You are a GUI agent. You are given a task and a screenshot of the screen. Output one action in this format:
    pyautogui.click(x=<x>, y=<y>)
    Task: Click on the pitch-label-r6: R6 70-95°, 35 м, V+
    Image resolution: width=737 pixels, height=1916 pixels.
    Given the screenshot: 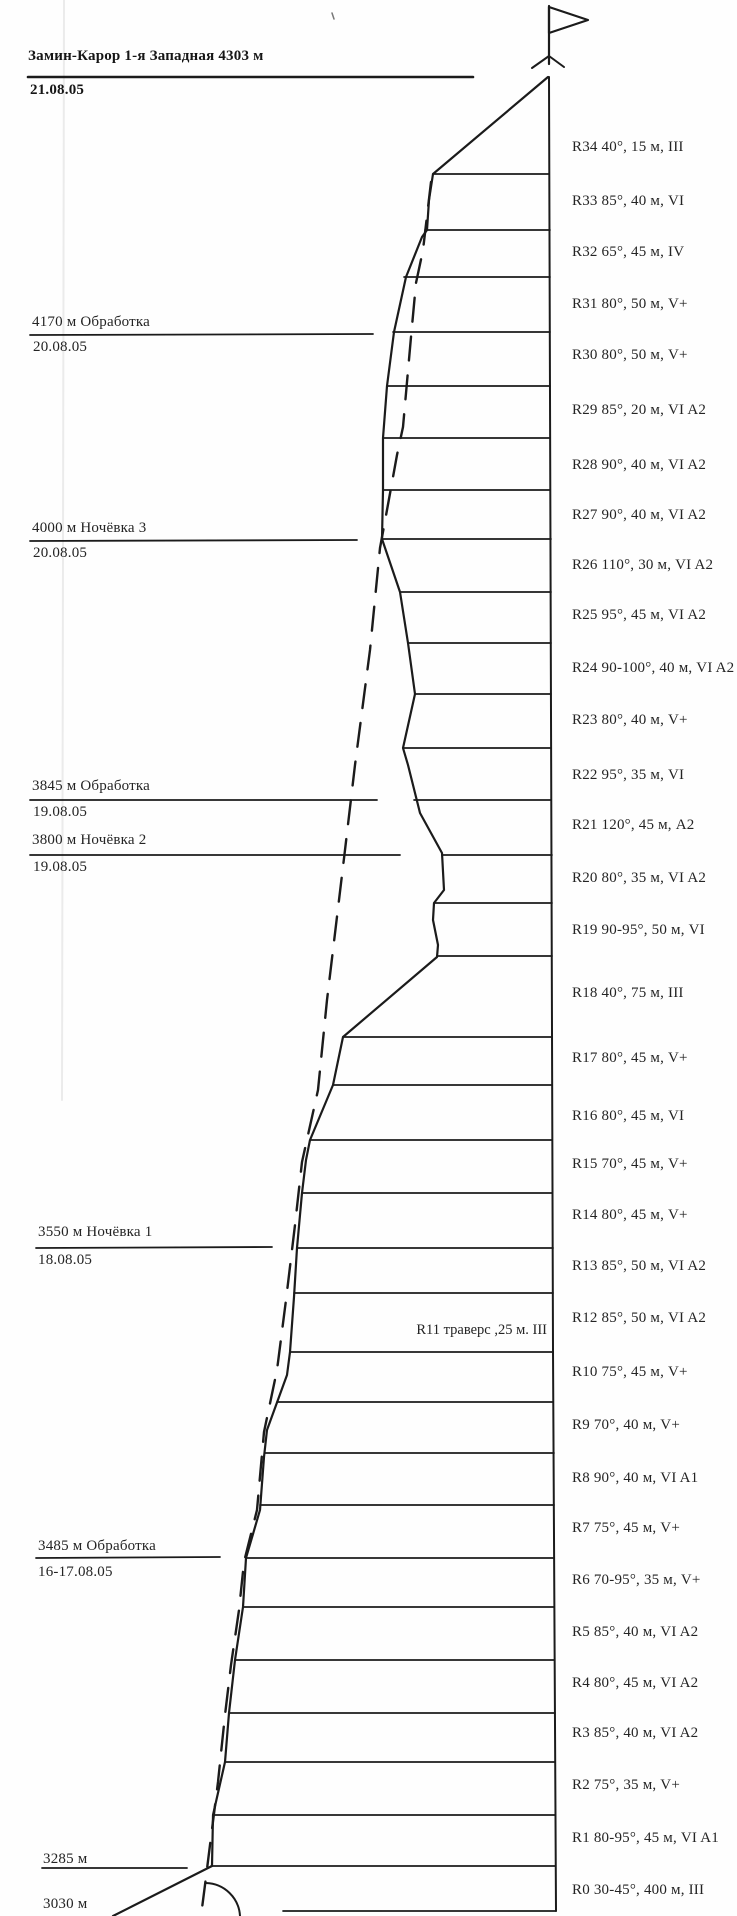 What is the action you would take?
    pyautogui.click(x=636, y=1580)
    